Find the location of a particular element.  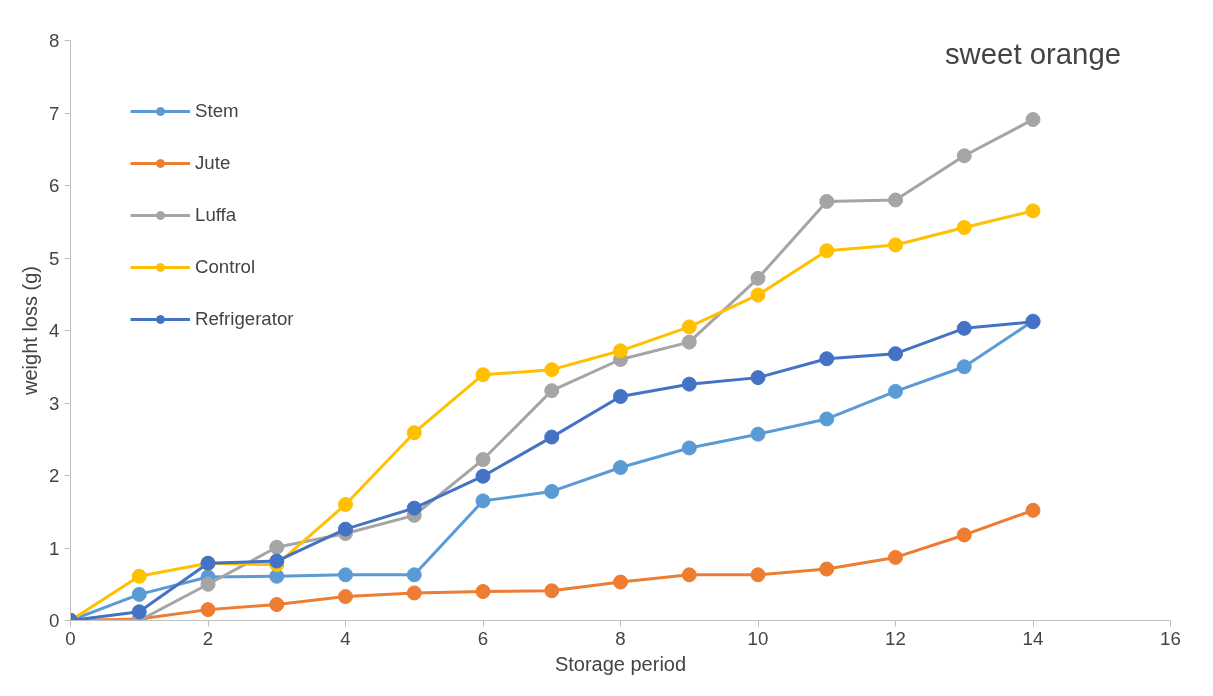

legend-label: Refrigerator is located at coordinates (244, 319).